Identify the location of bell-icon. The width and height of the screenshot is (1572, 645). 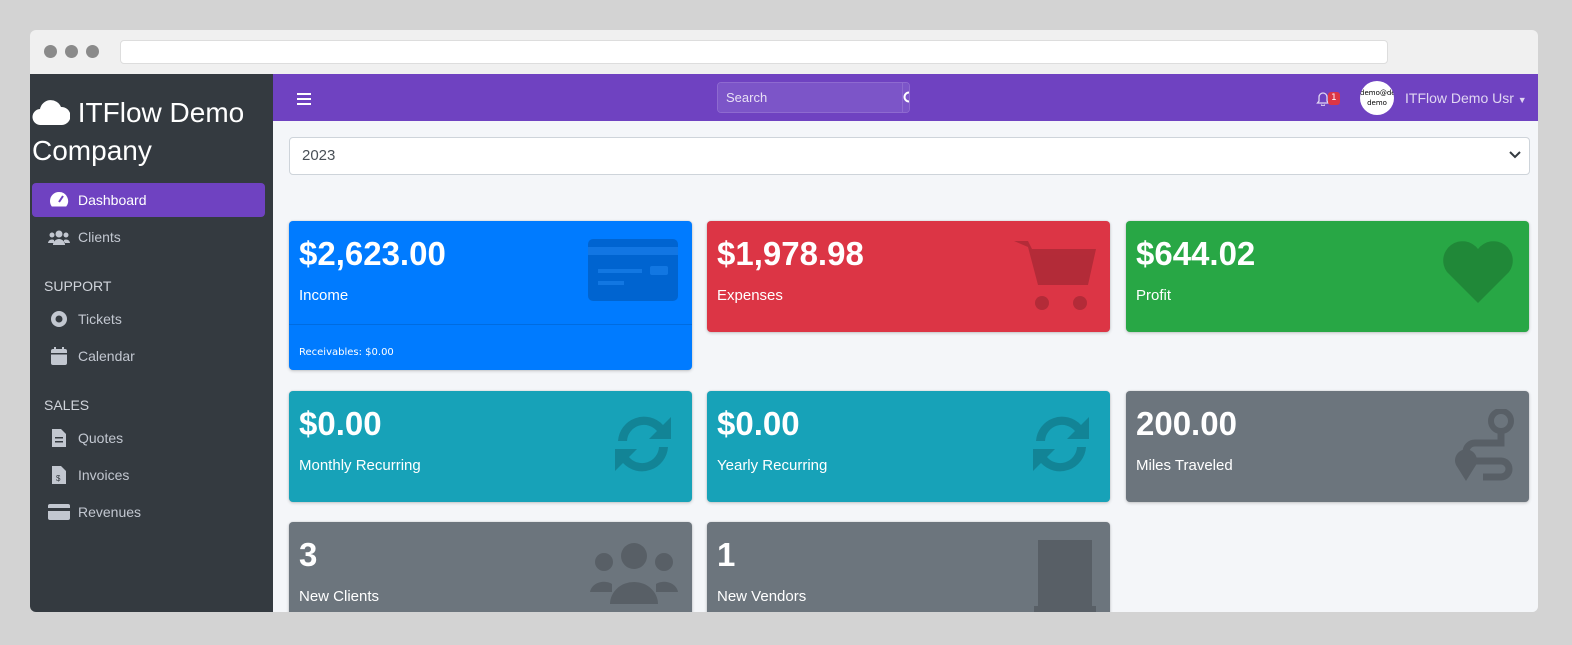
(1323, 100).